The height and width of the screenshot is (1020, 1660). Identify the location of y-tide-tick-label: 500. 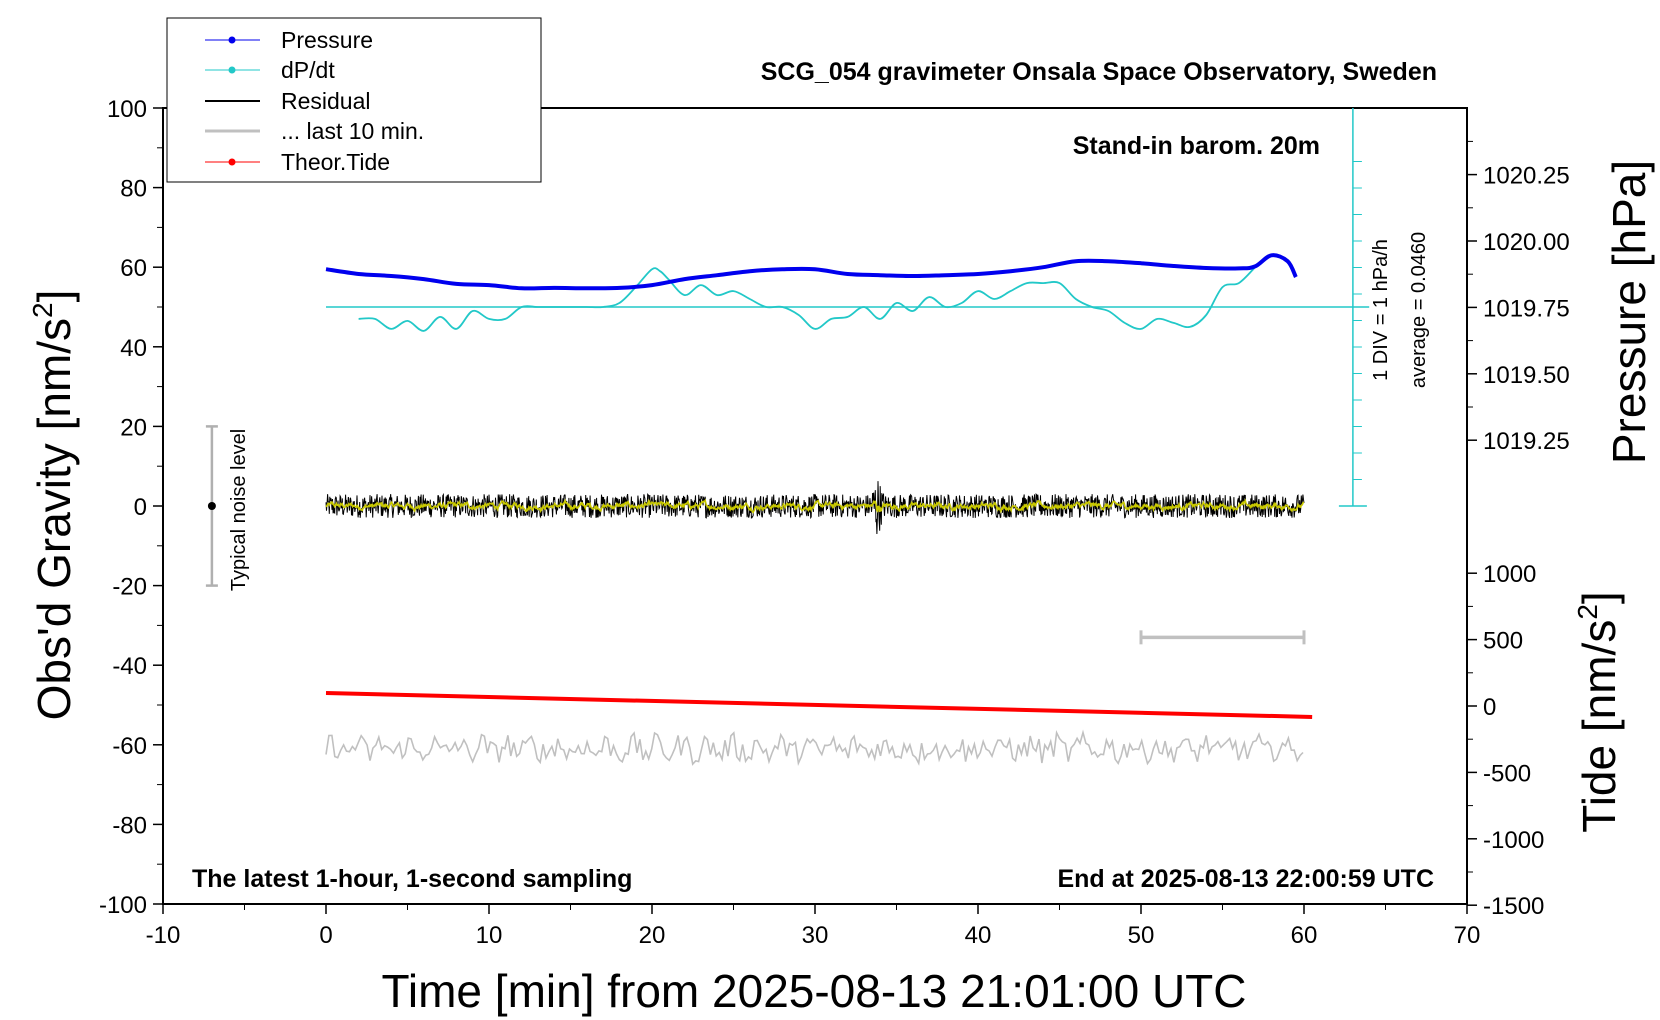
(1503, 641).